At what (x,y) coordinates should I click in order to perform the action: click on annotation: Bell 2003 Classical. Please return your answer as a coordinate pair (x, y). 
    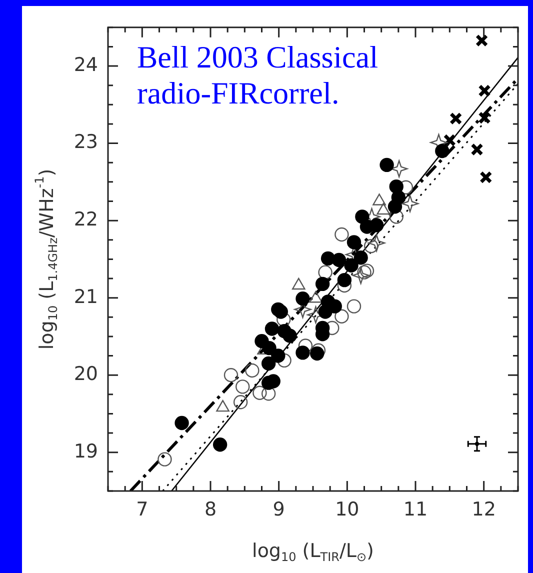
    Looking at the image, I should click on (257, 56).